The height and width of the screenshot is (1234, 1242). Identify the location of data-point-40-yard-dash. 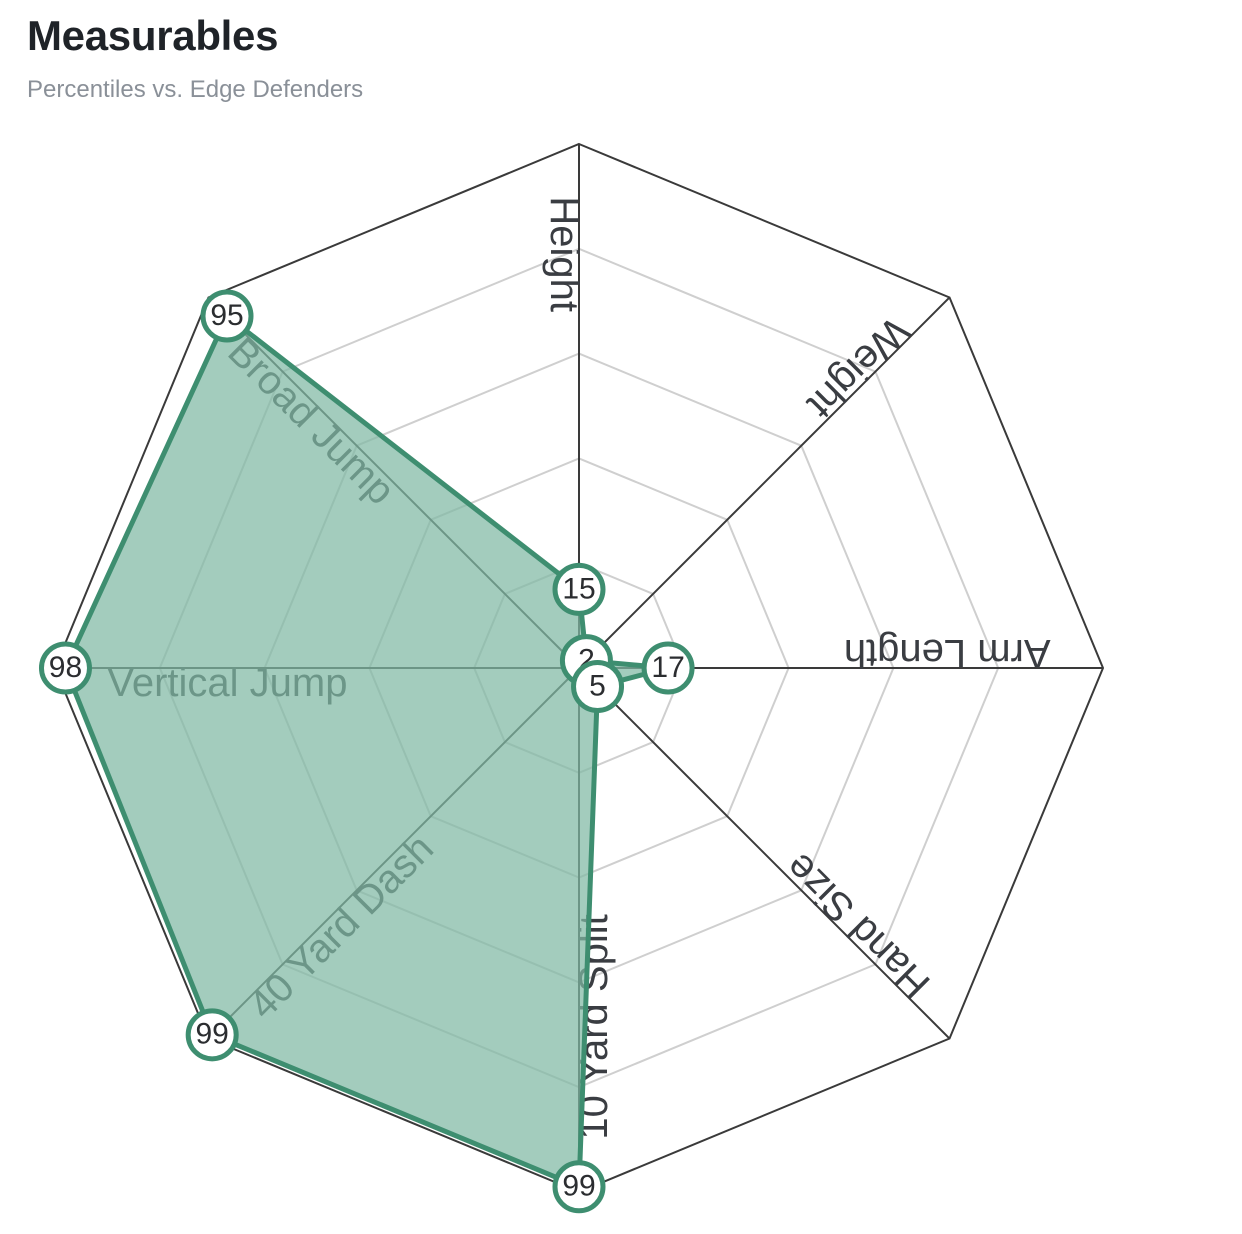
(212, 1035).